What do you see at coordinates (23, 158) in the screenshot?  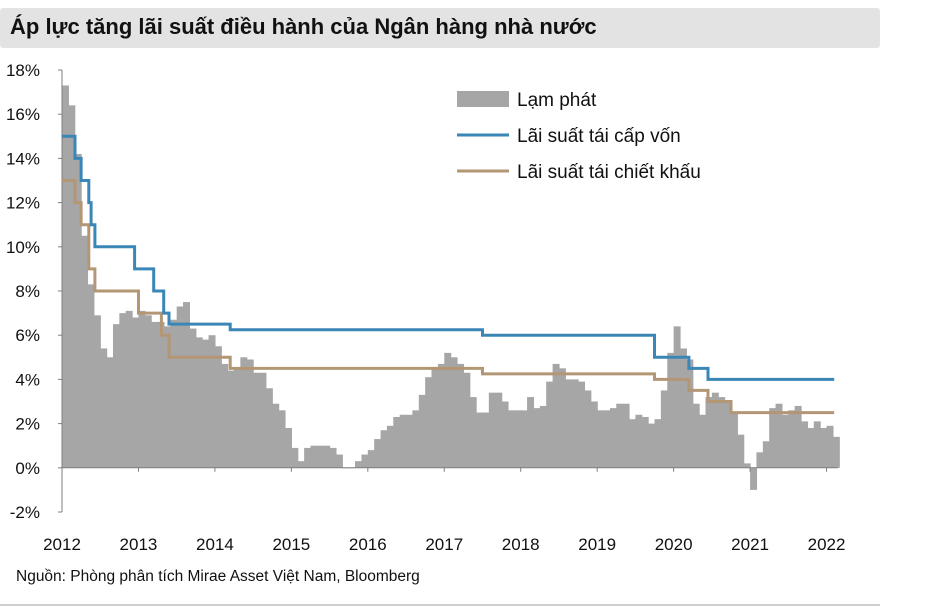 I see `y-tick-label: 14%` at bounding box center [23, 158].